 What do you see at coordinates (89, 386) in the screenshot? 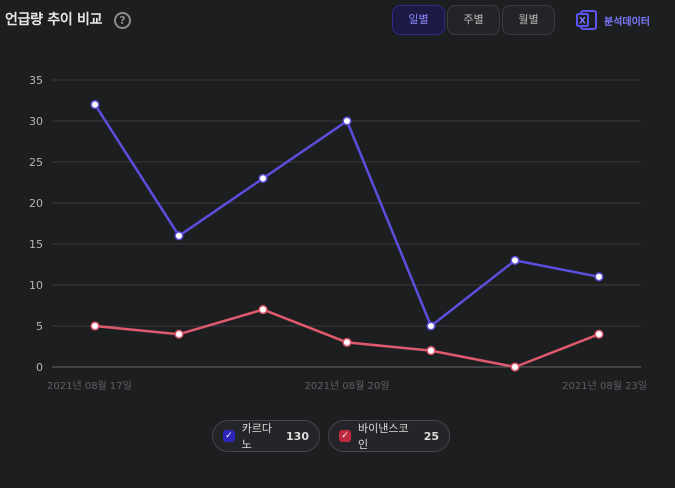
I see `x-tick-label: 2021년 08월 17일` at bounding box center [89, 386].